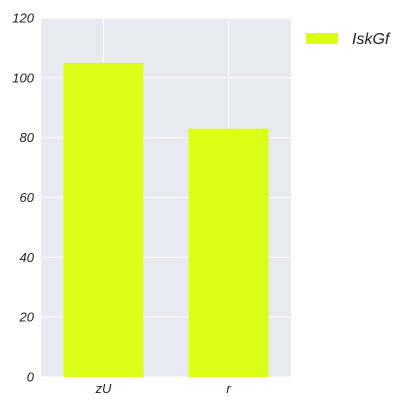  What do you see at coordinates (228, 252) in the screenshot?
I see `bar-r` at bounding box center [228, 252].